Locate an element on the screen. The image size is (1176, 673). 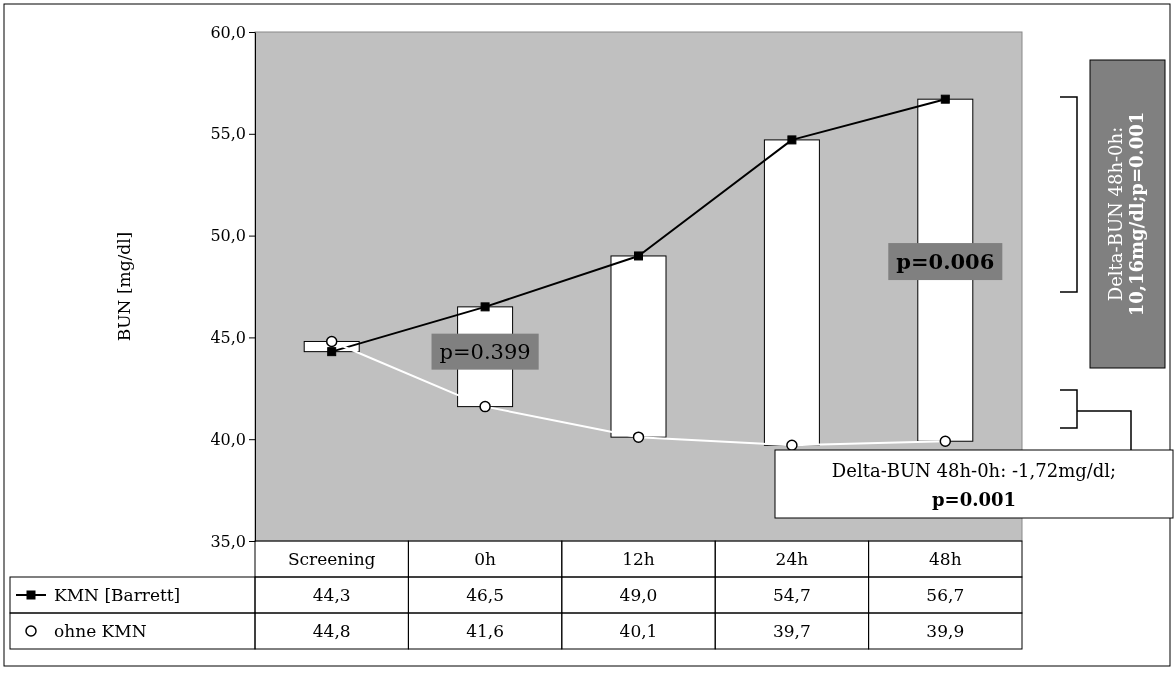
annotation: p=0.399 is located at coordinates (485, 351).